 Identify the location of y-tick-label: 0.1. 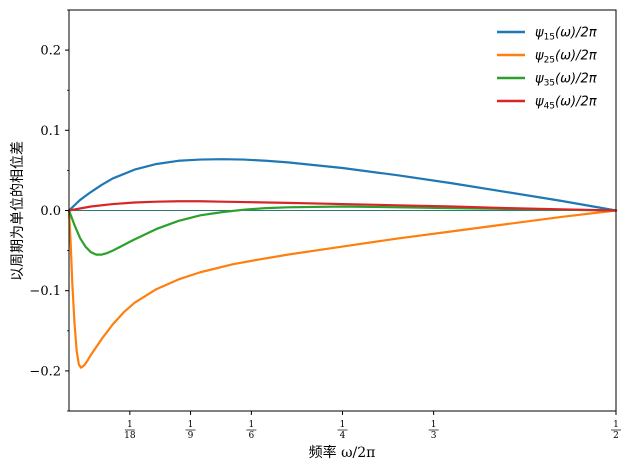
(50, 131).